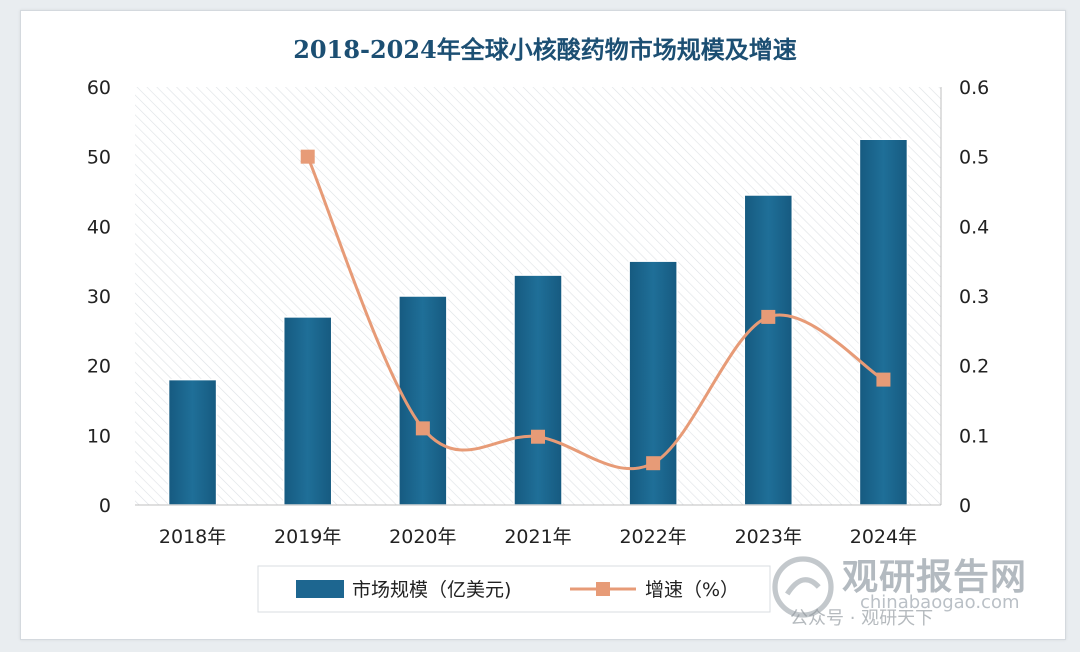 Image resolution: width=1080 pixels, height=652 pixels. I want to click on chart-title: 2018-2024年全球小核酸药物市场规模及增速, so click(545, 49).